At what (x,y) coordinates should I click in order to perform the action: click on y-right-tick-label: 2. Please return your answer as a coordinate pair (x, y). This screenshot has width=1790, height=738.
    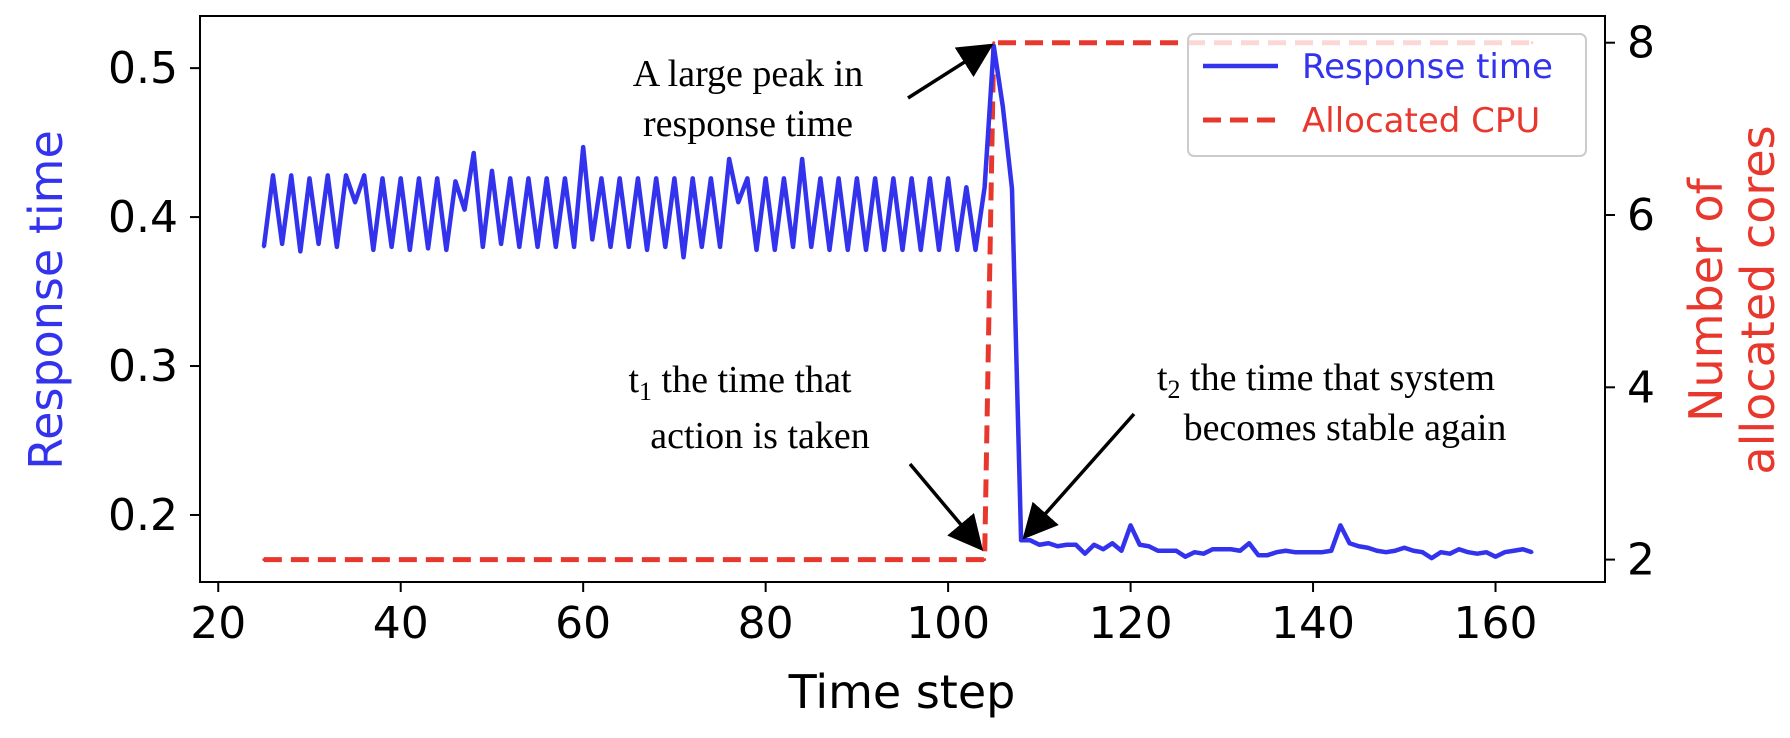
    Looking at the image, I should click on (1641, 560).